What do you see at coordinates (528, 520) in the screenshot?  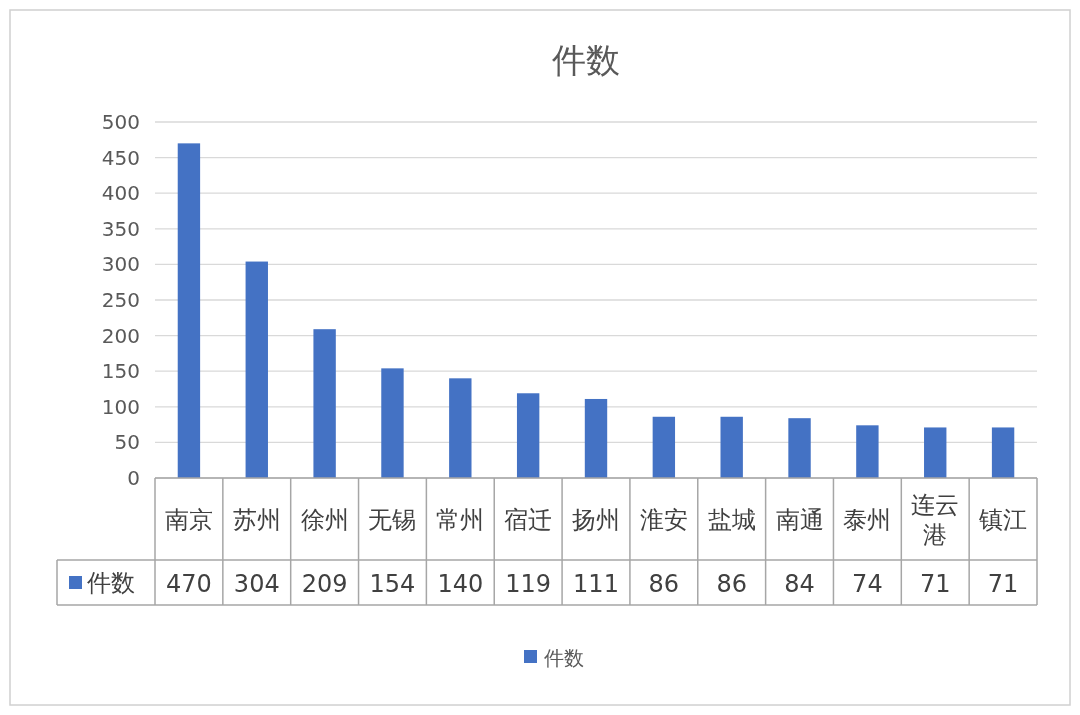 I see `x-tick-label: 宿迁` at bounding box center [528, 520].